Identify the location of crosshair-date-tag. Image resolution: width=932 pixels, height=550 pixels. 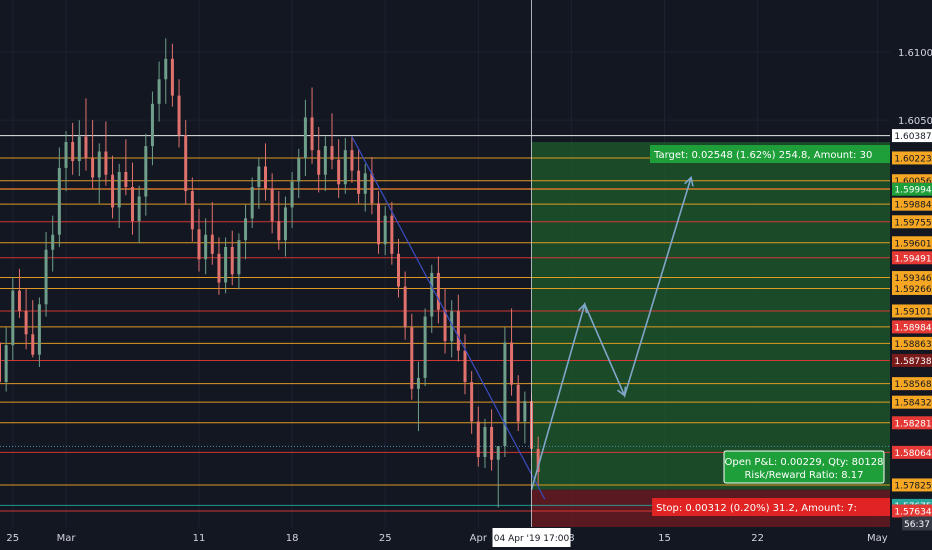
(531, 537).